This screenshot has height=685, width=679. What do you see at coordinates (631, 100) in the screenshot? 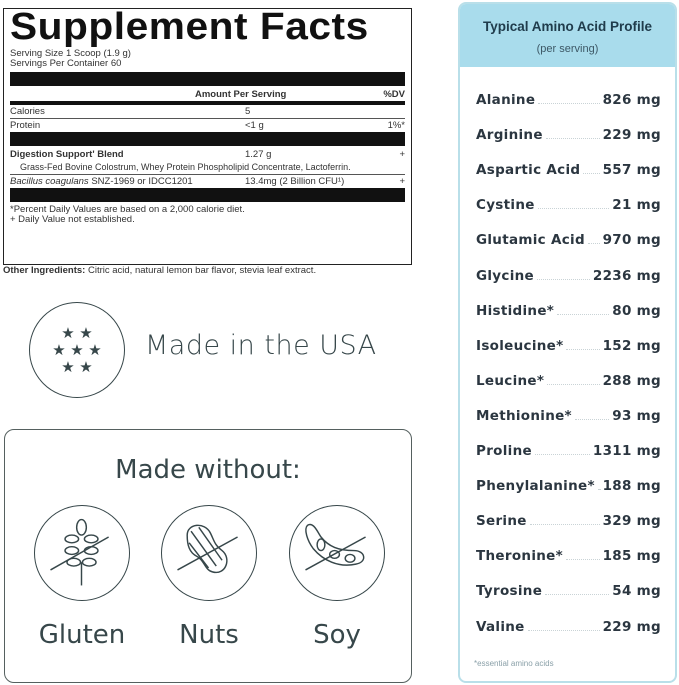
I see `amino-value: 826 mg` at bounding box center [631, 100].